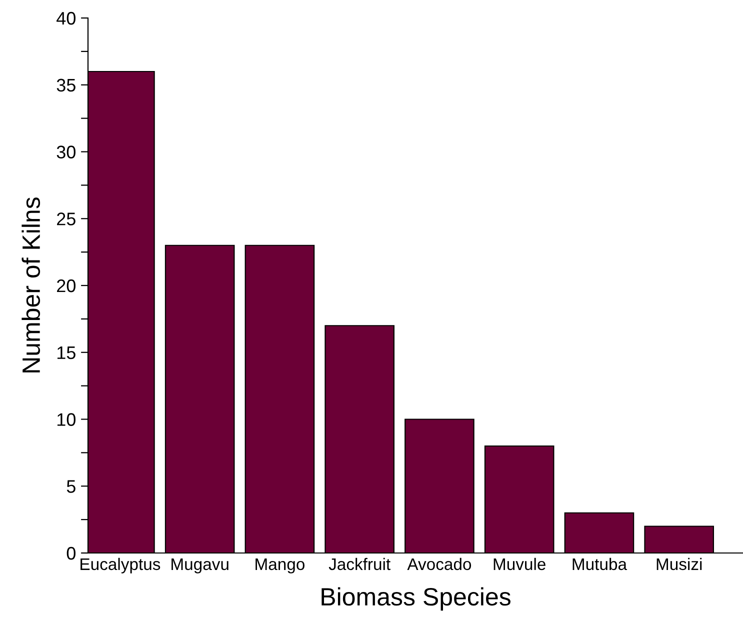 This screenshot has width=743, height=631. What do you see at coordinates (66, 85) in the screenshot?
I see `y-tick-label: 35` at bounding box center [66, 85].